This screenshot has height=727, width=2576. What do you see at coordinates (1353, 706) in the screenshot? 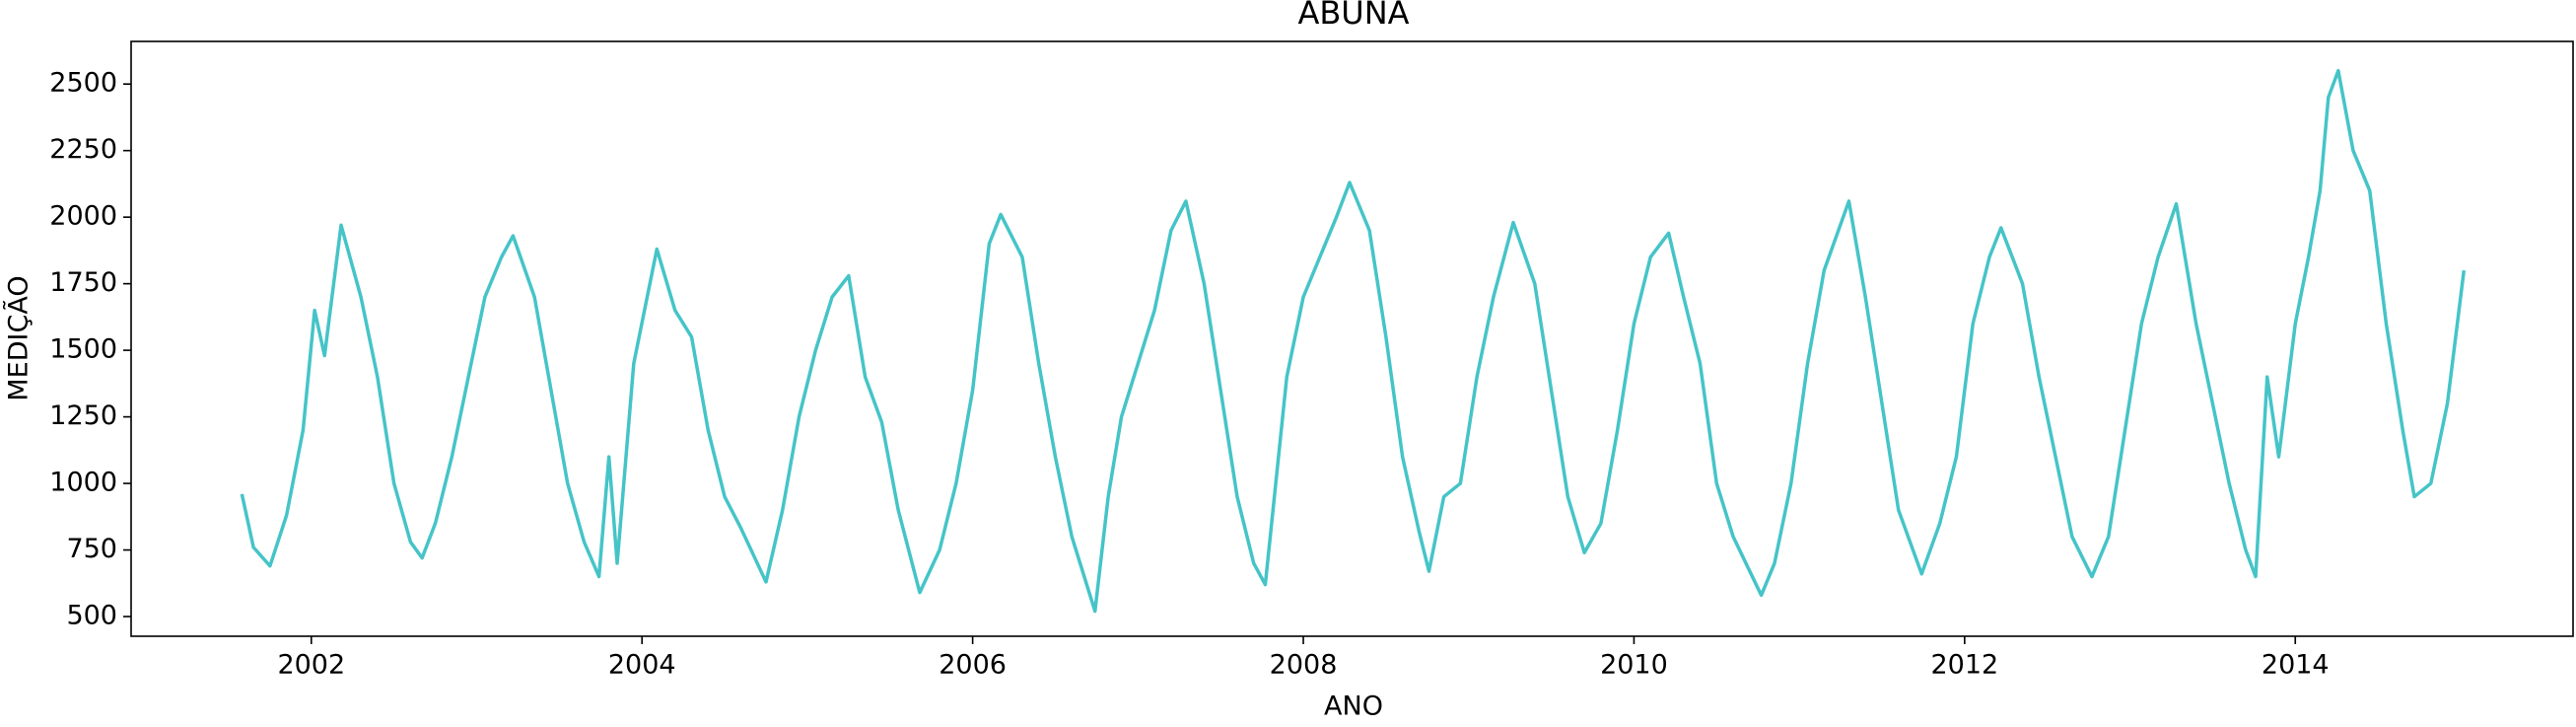
I see `x-axis-label: ANO` at bounding box center [1353, 706].